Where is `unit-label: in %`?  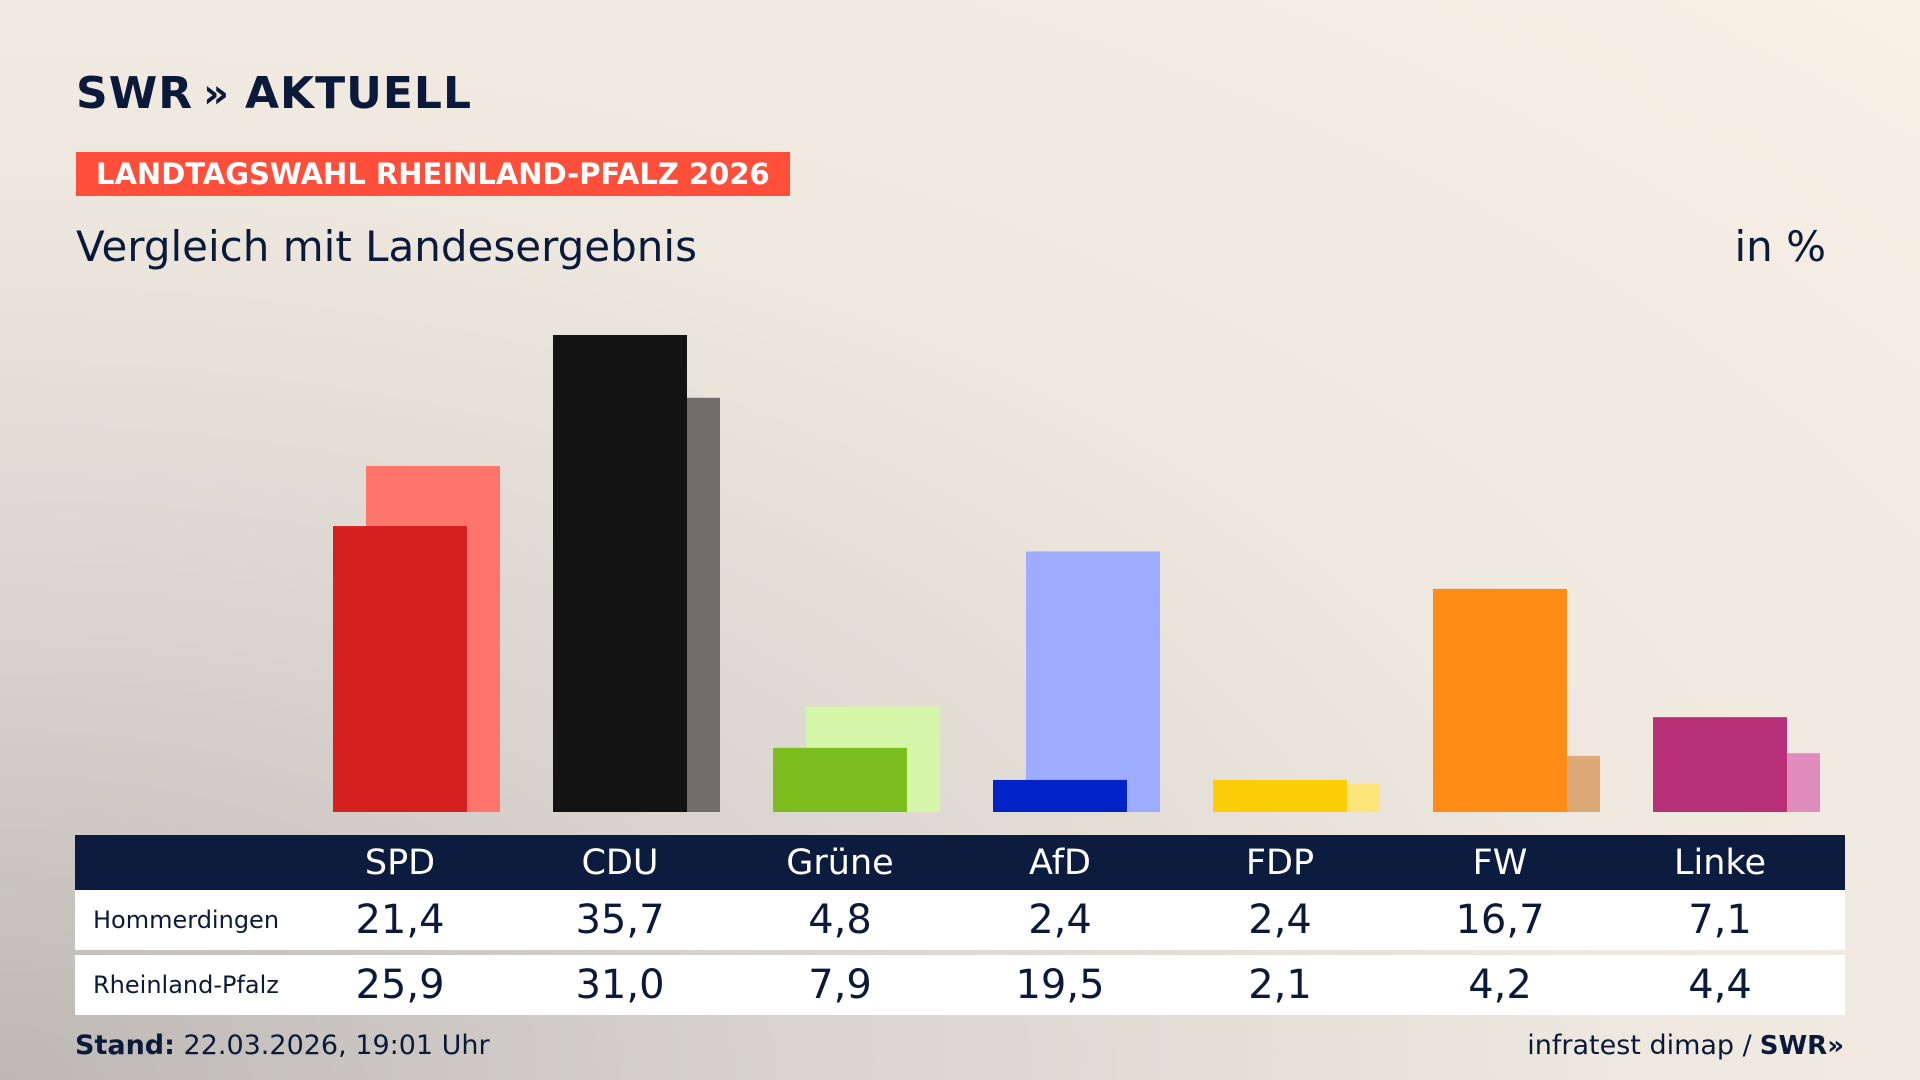
unit-label: in % is located at coordinates (1780, 246).